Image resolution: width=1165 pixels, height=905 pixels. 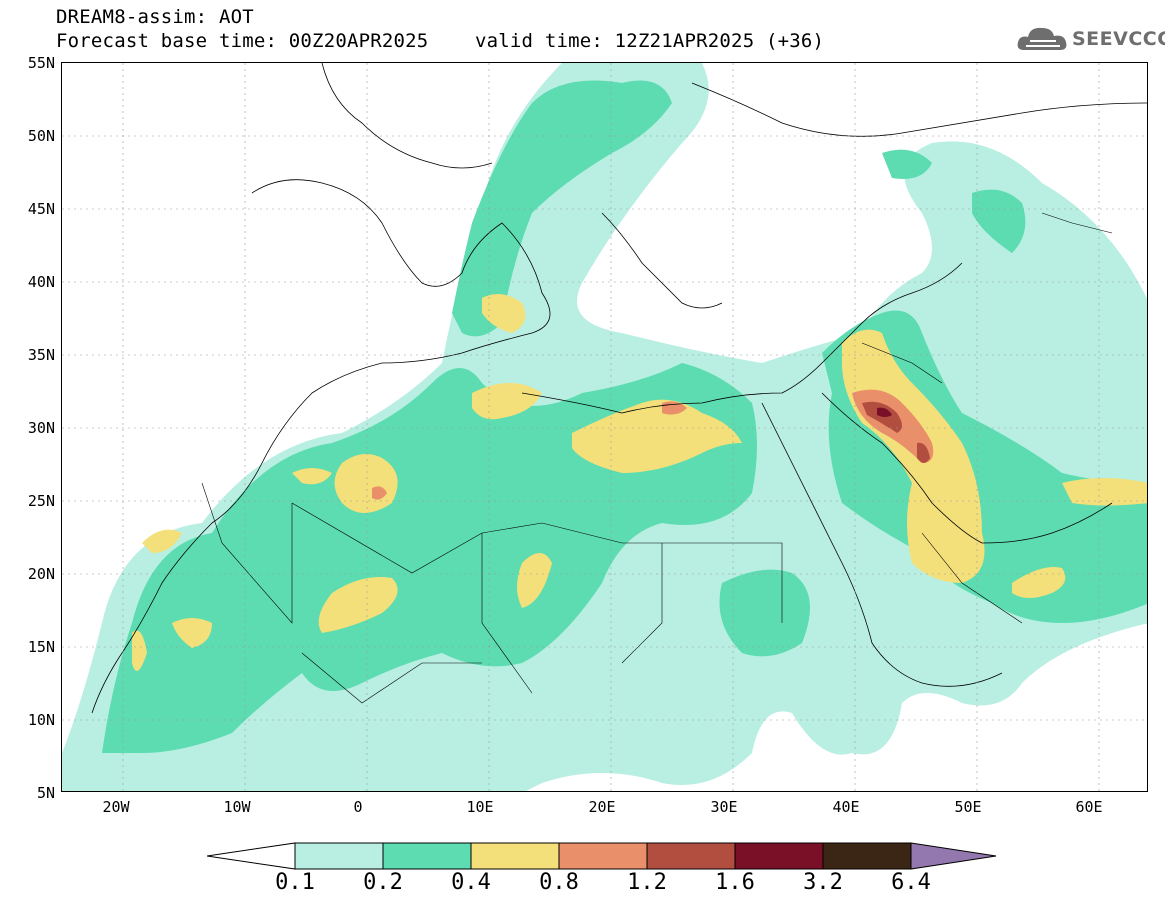 What do you see at coordinates (953, 856) in the screenshot?
I see `colorbar-segment-max` at bounding box center [953, 856].